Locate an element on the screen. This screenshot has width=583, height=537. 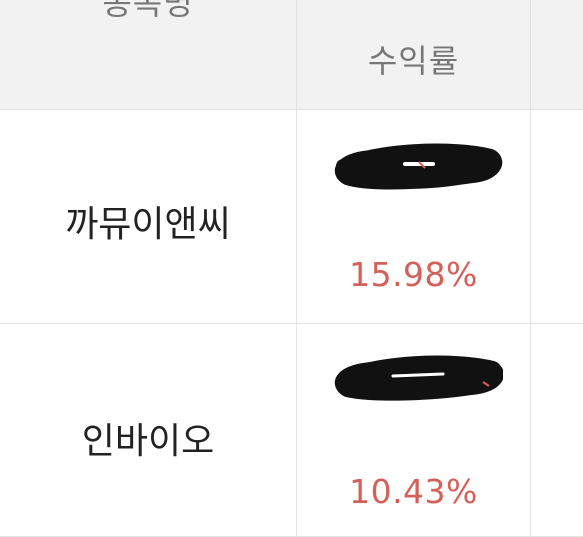
return-percentage: 10.43% is located at coordinates (413, 491).